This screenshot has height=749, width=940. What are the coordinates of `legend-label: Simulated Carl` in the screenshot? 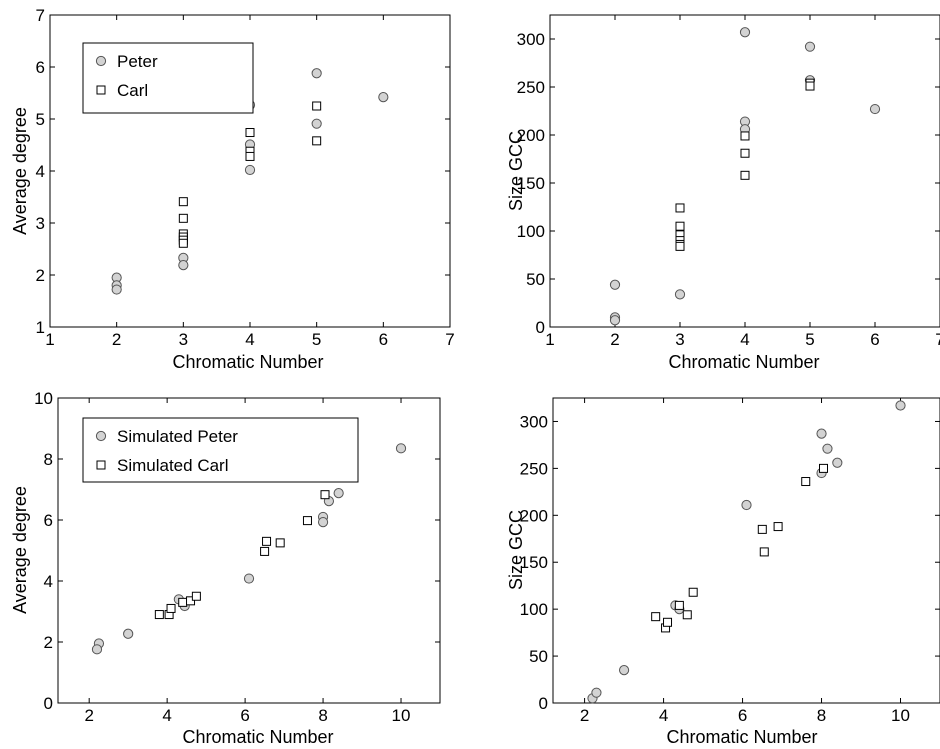 It's located at (173, 465).